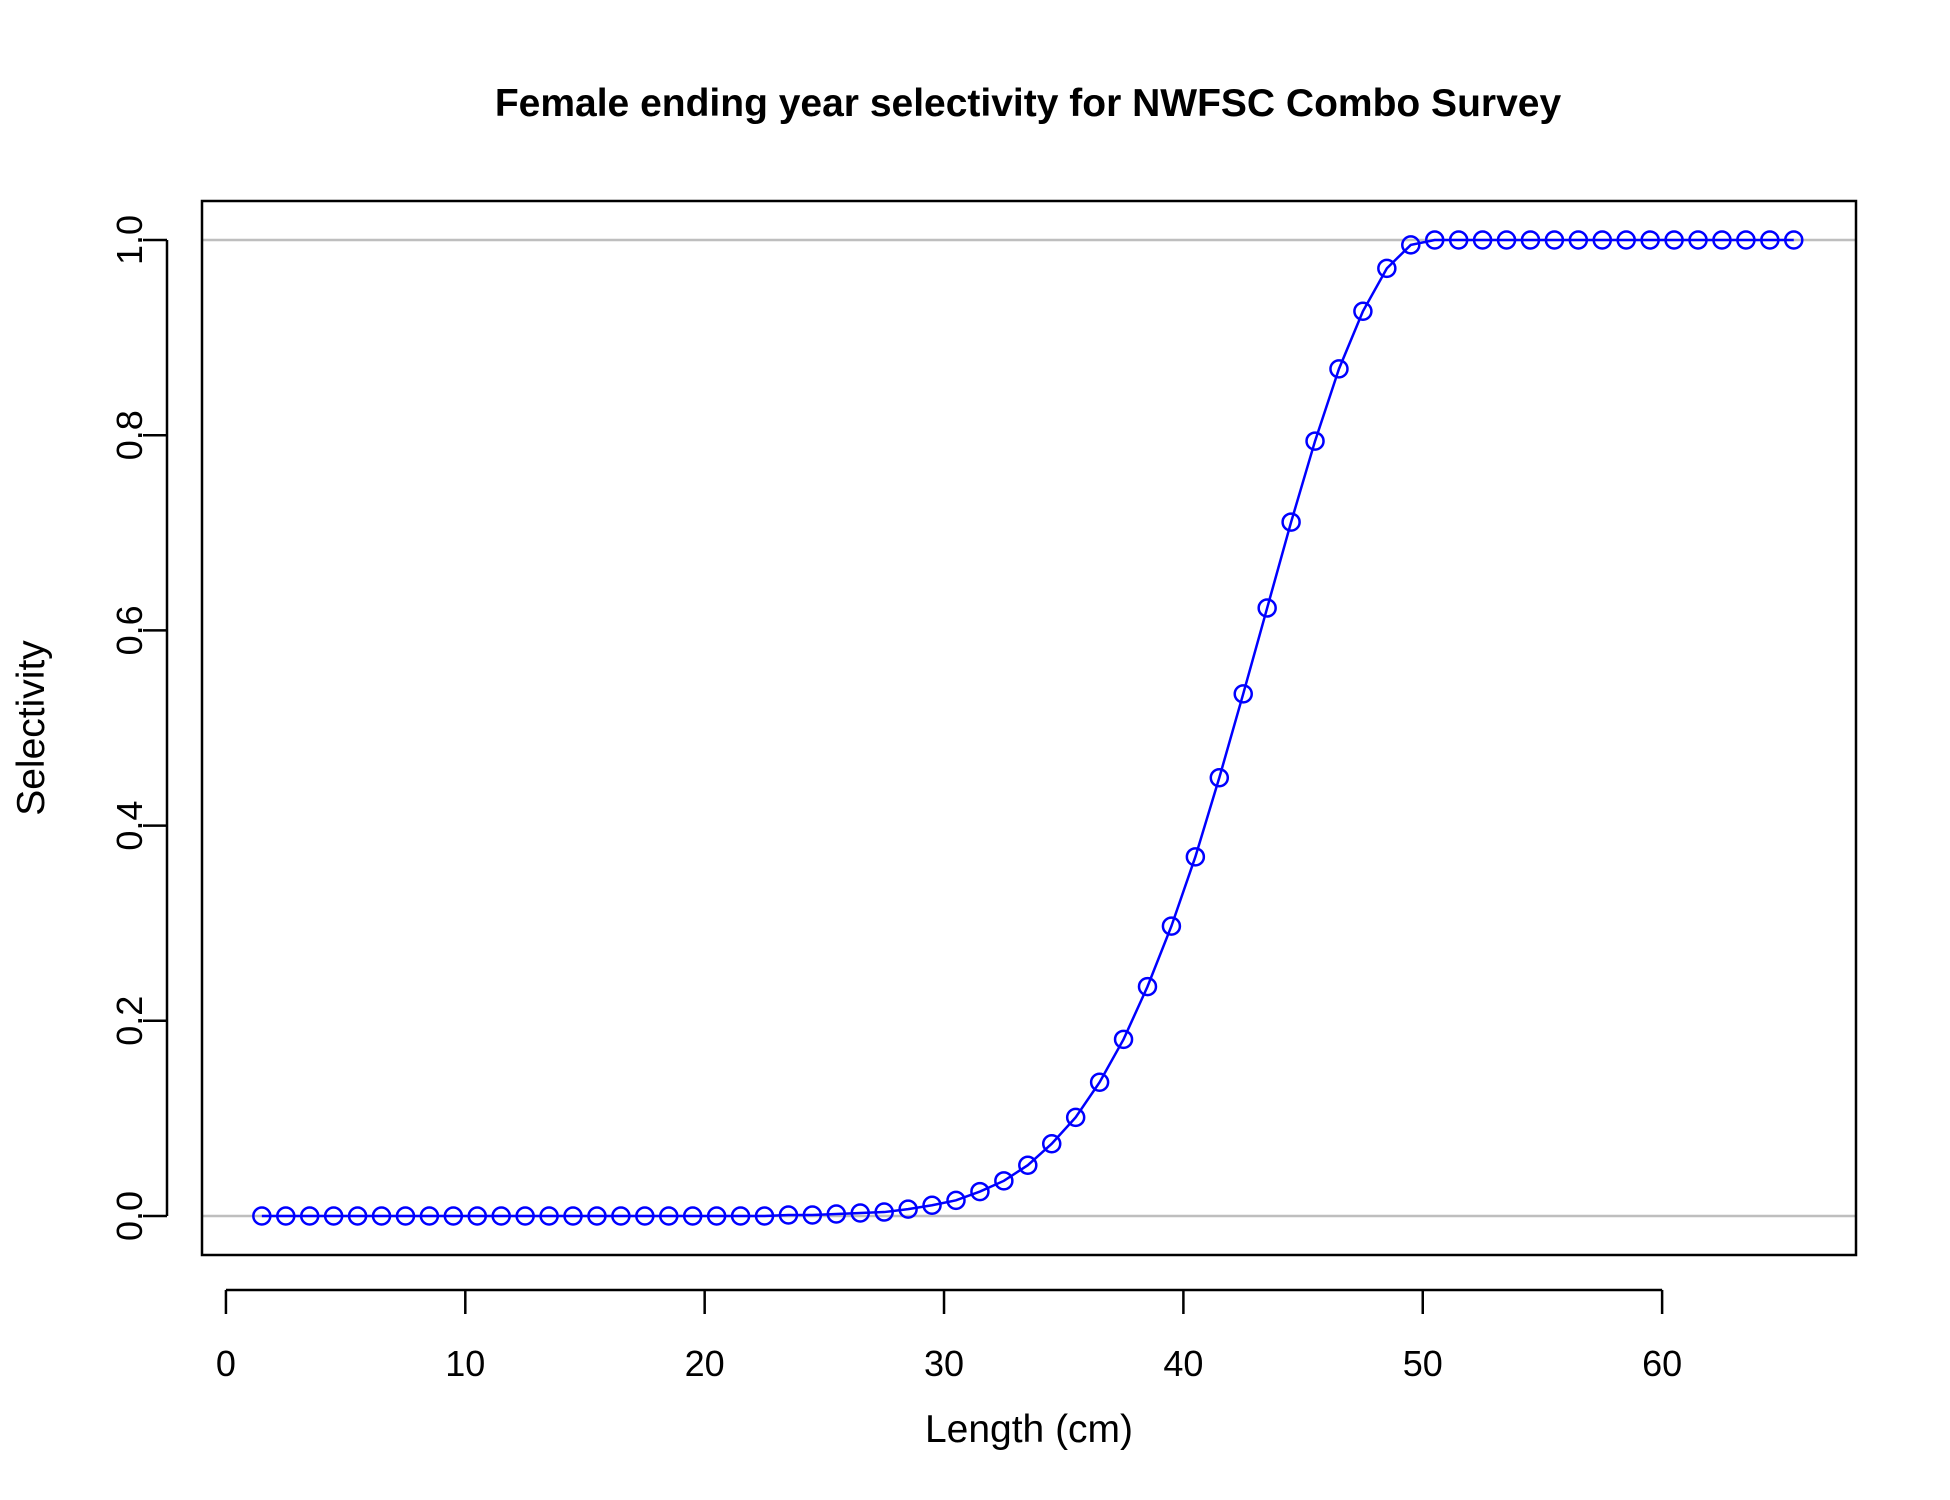  Describe the element at coordinates (226, 1363) in the screenshot. I see `x-tick-label-0: 0` at that location.